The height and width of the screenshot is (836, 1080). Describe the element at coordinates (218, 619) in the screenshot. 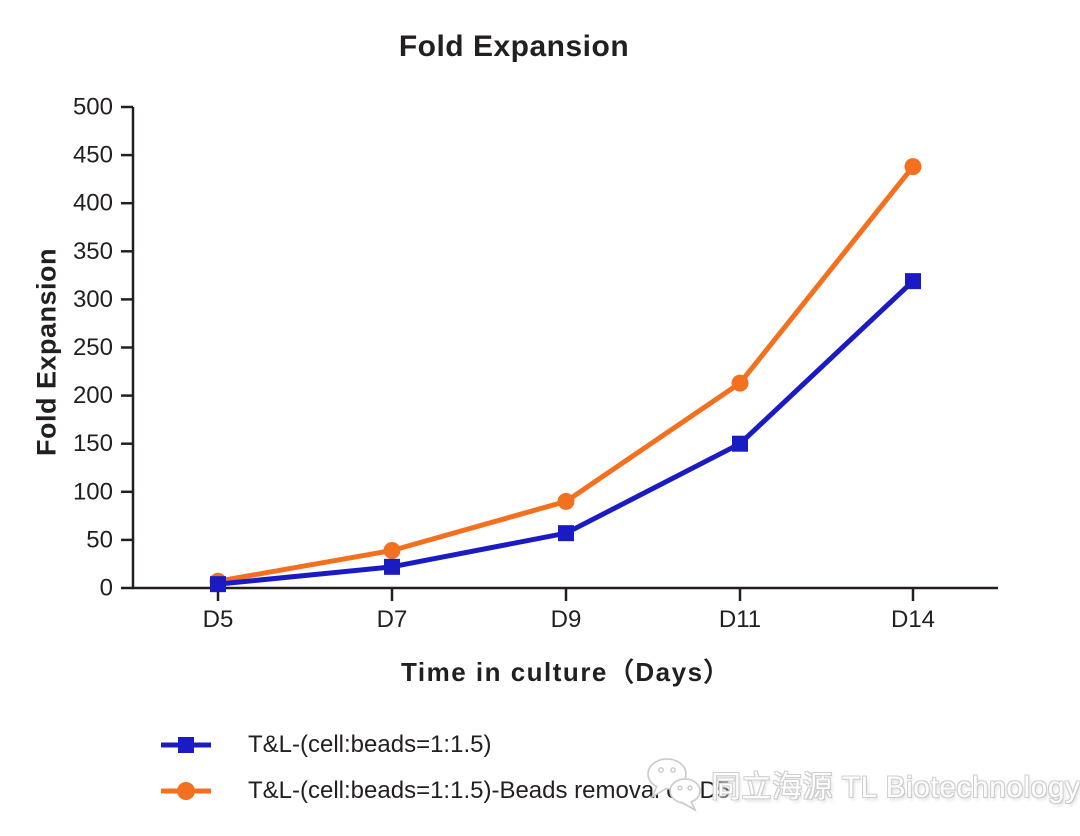

I see `x-axis-tick-label: D5` at that location.